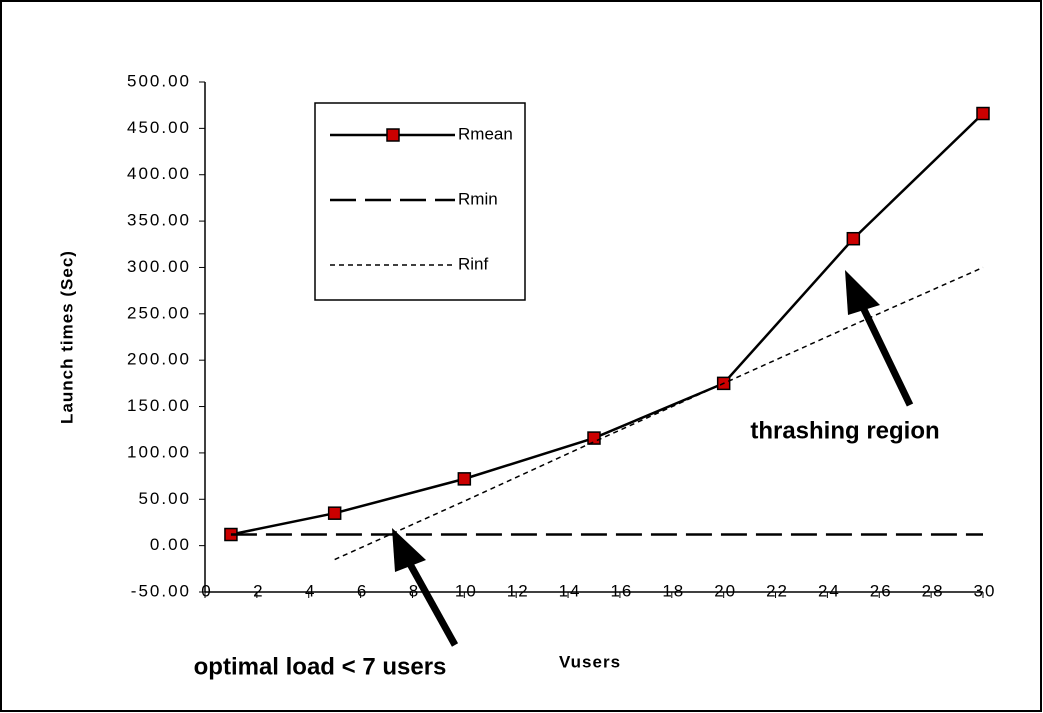 This screenshot has width=1043, height=713. I want to click on legend-label: Rmean, so click(485, 133).